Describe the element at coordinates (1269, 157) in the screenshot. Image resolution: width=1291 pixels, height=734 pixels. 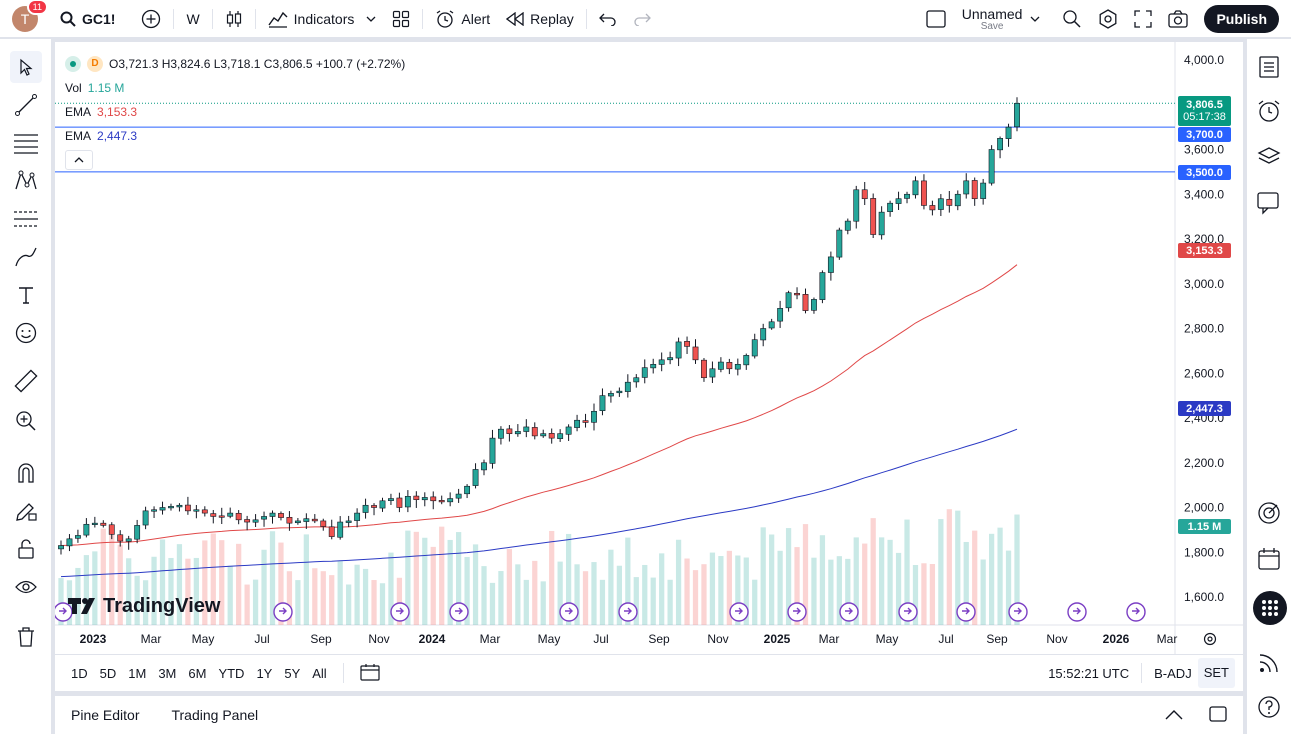
I see `object-tree-button` at that location.